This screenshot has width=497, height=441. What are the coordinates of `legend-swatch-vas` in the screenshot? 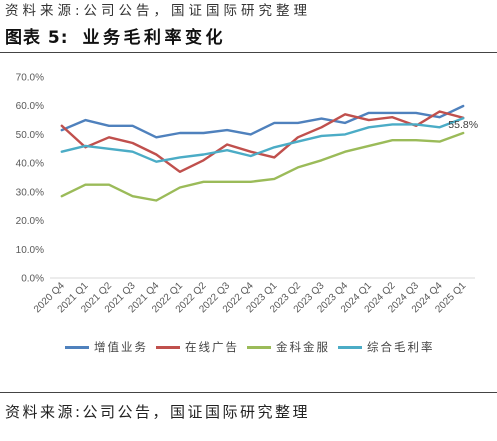 It's located at (77, 347).